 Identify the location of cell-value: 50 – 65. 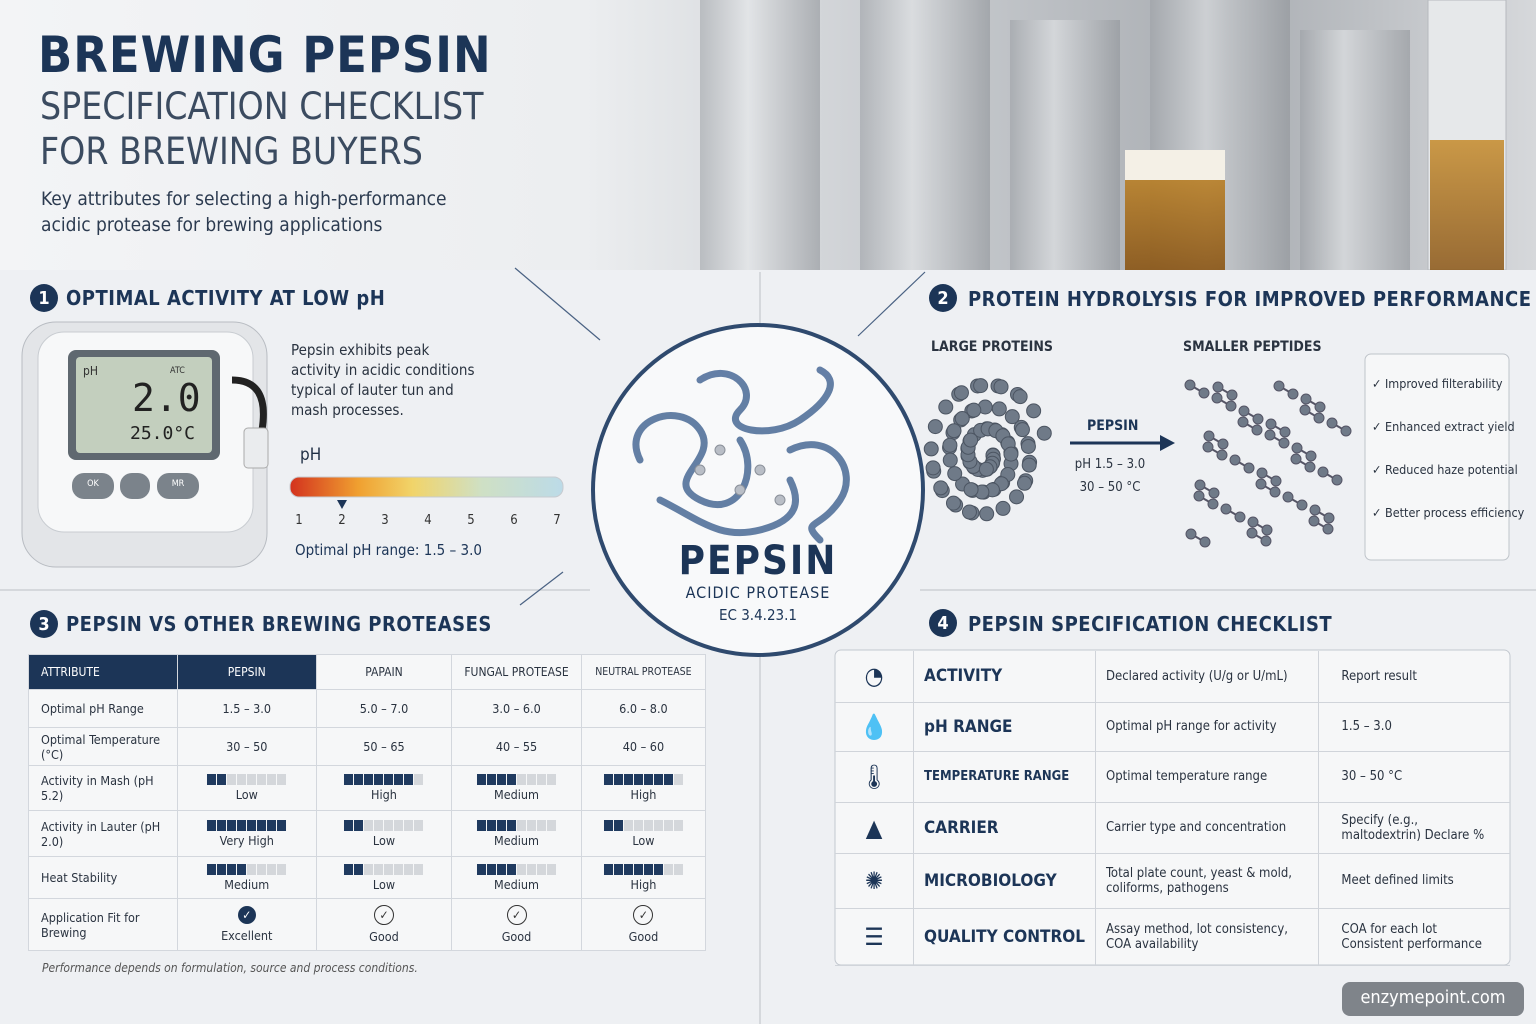
(384, 746).